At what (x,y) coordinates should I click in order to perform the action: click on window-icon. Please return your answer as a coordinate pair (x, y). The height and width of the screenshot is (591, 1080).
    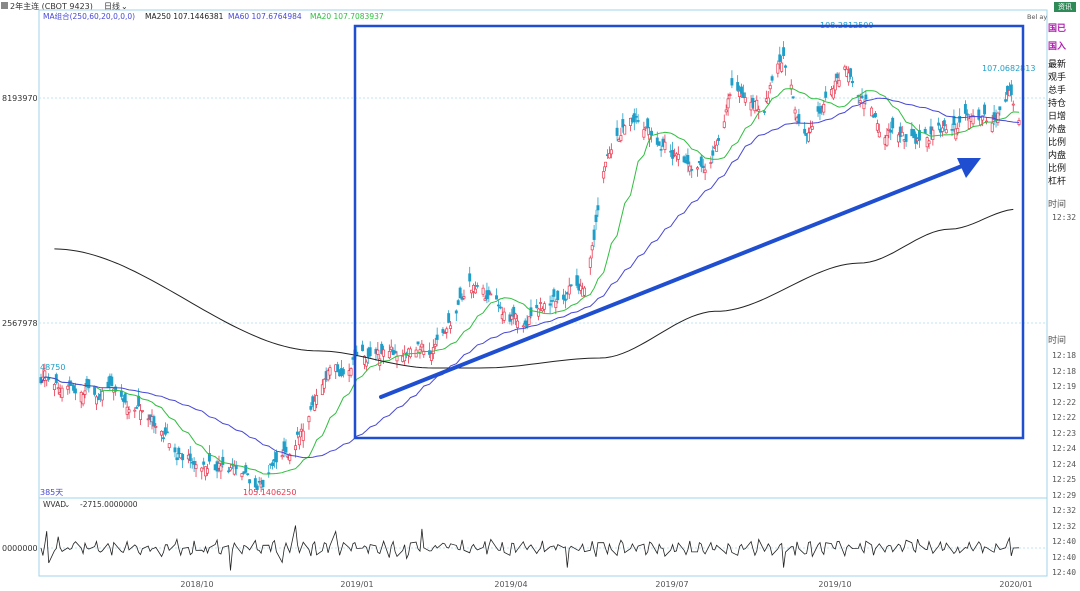
    Looking at the image, I should click on (4, 5).